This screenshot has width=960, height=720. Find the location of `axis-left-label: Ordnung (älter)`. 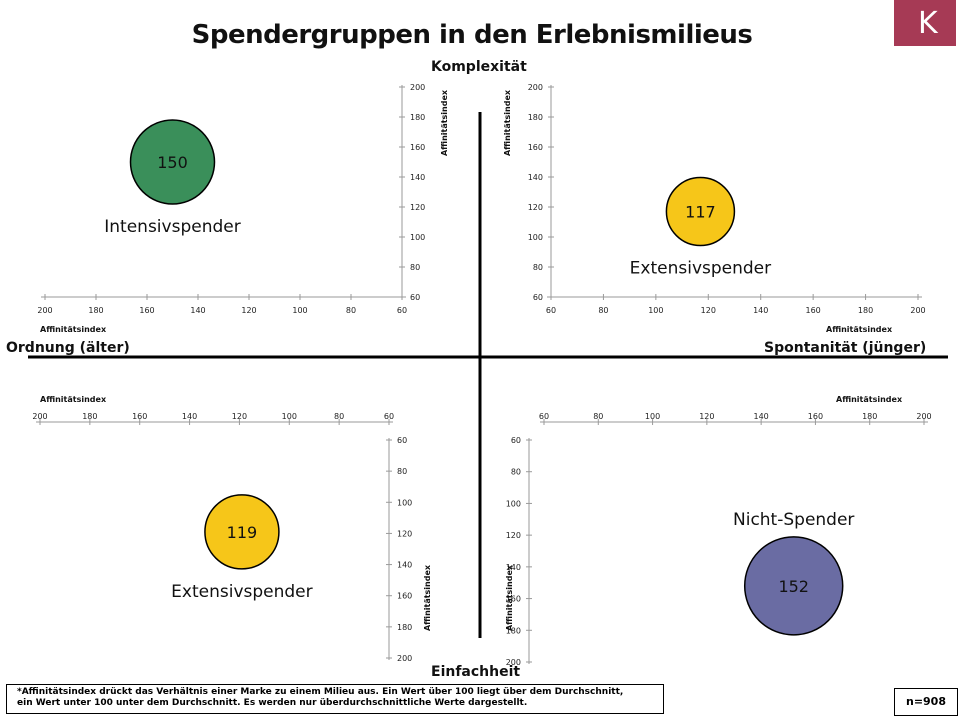

axis-left-label: Ordnung (älter) is located at coordinates (68, 348).